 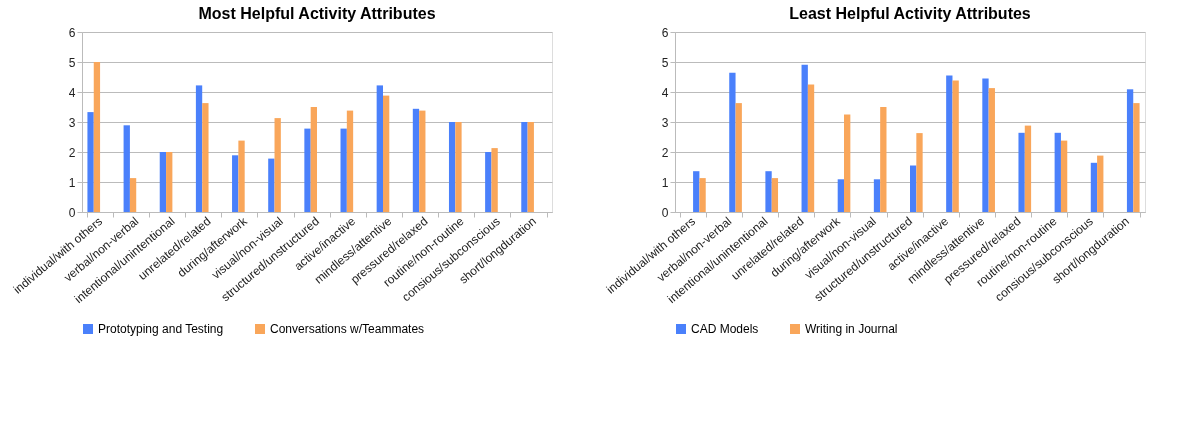 What do you see at coordinates (725, 329) in the screenshot?
I see `legend-label: CAD Models` at bounding box center [725, 329].